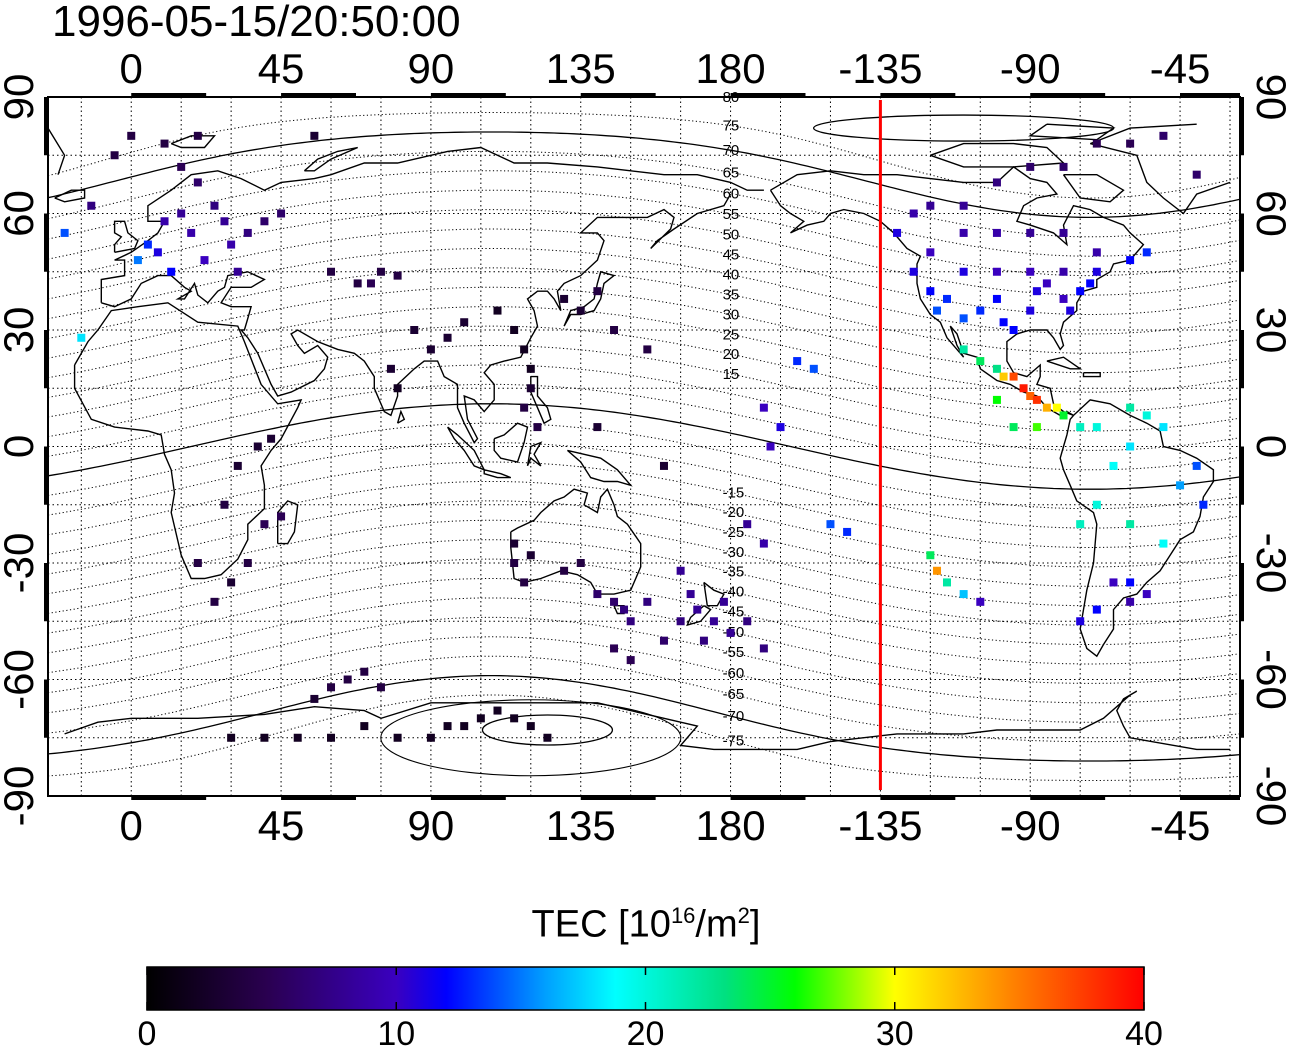  I want to click on lon-tick-top: 0, so click(131, 68).